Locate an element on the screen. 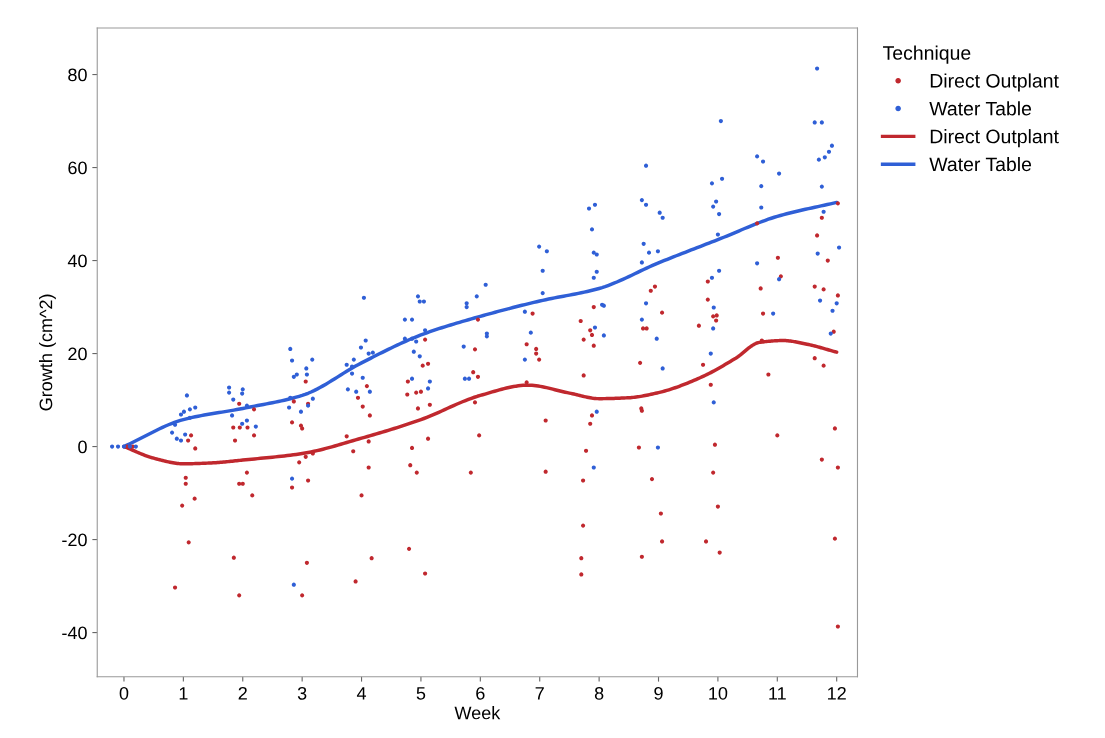 The image size is (1105, 738). x-tick-label: 7 is located at coordinates (539, 693).